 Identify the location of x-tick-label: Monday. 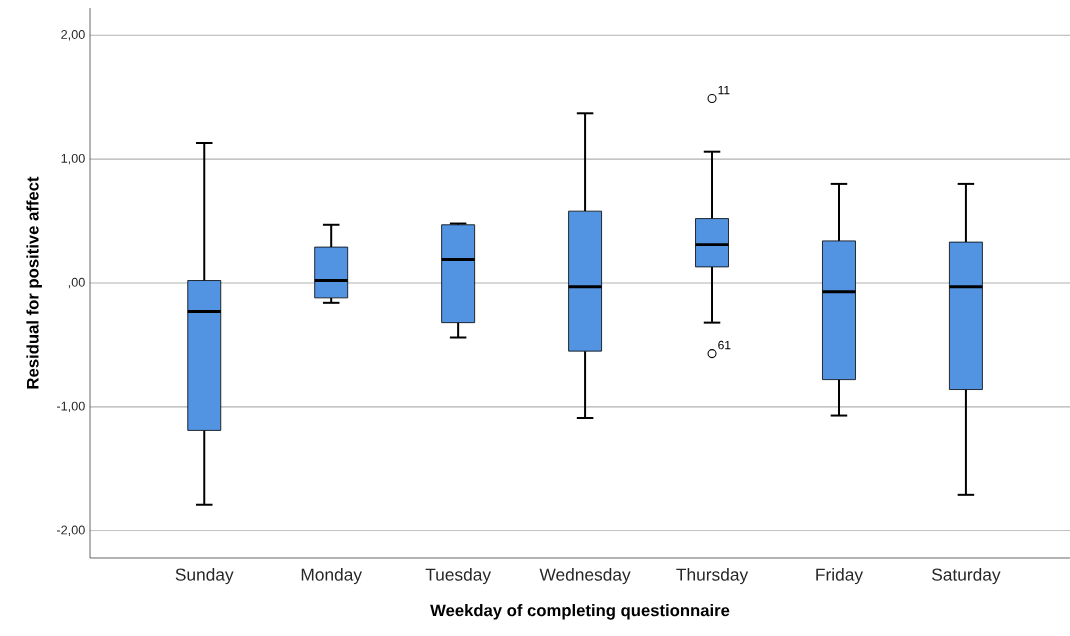
(331, 576).